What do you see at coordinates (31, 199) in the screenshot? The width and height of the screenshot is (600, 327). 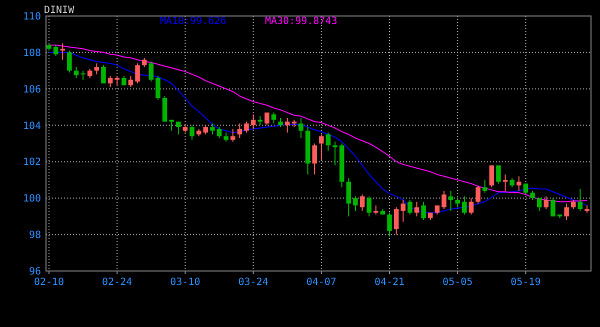 I see `y-tick-label: 100` at bounding box center [31, 199].